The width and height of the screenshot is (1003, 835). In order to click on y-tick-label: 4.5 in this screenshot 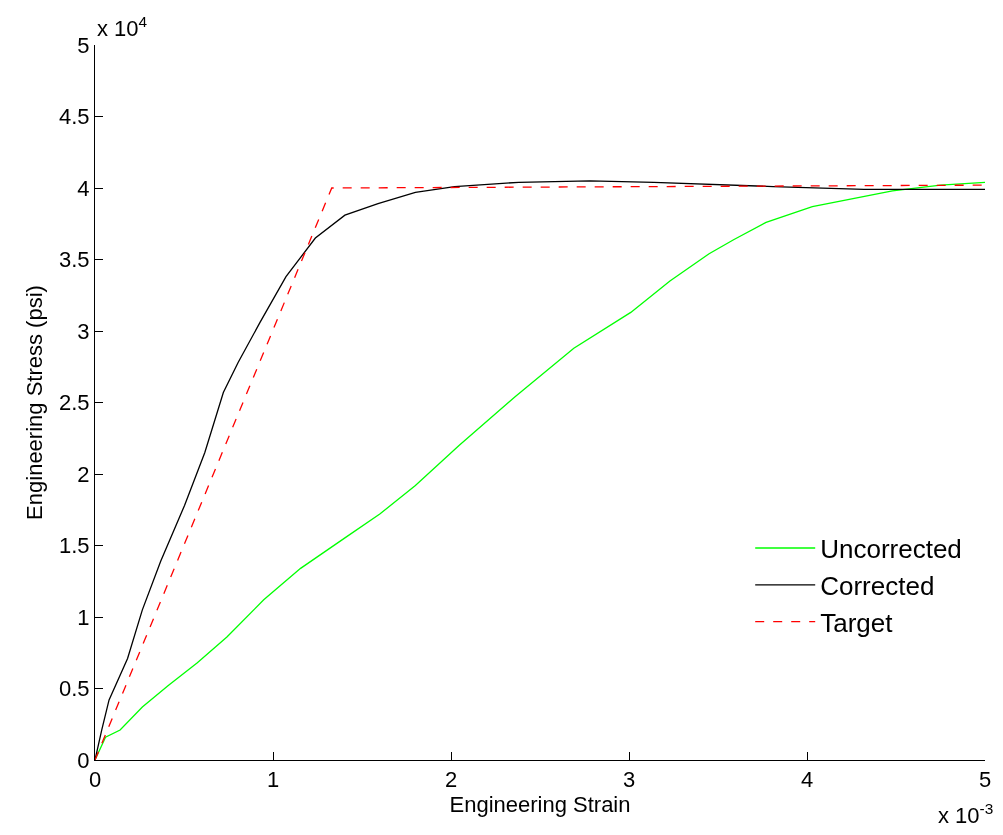, I will do `click(74, 117)`.